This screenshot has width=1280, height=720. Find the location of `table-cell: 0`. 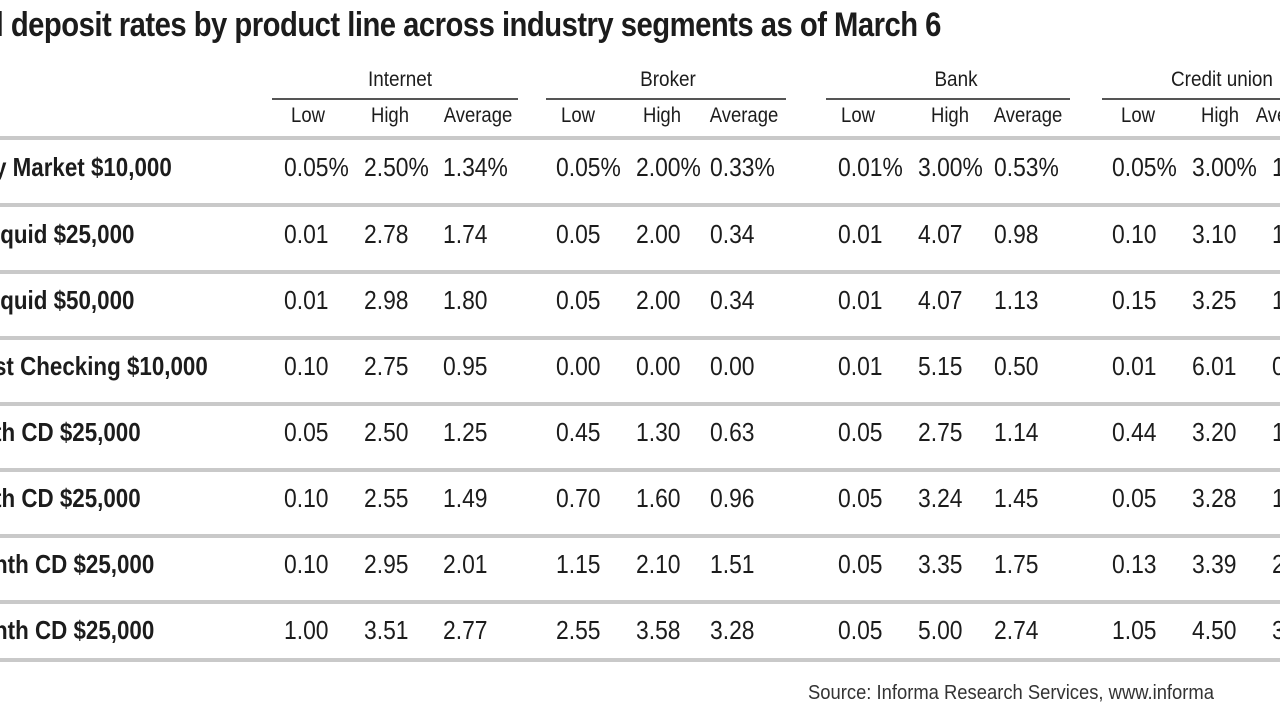

table-cell: 0 is located at coordinates (1276, 366).